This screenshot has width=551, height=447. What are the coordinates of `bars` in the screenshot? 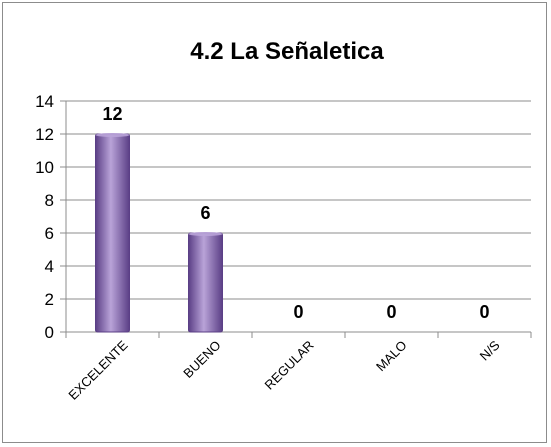 It's located at (159, 233).